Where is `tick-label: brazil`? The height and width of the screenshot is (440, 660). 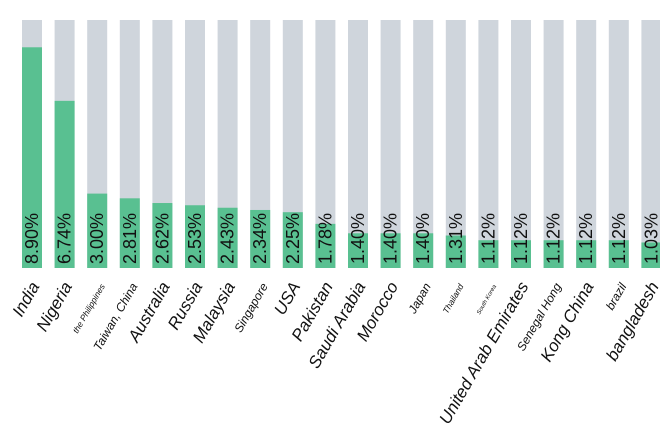
tick-label: brazil is located at coordinates (616, 296).